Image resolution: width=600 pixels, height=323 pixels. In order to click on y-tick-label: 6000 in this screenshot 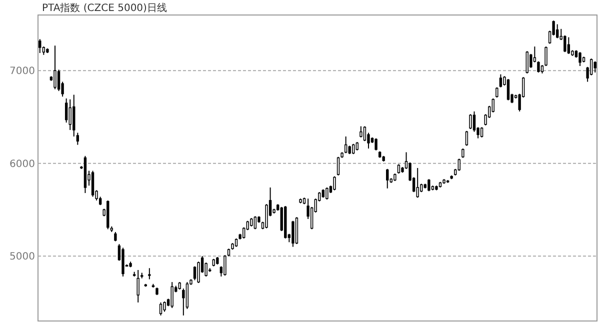, I will do `click(22, 164)`.